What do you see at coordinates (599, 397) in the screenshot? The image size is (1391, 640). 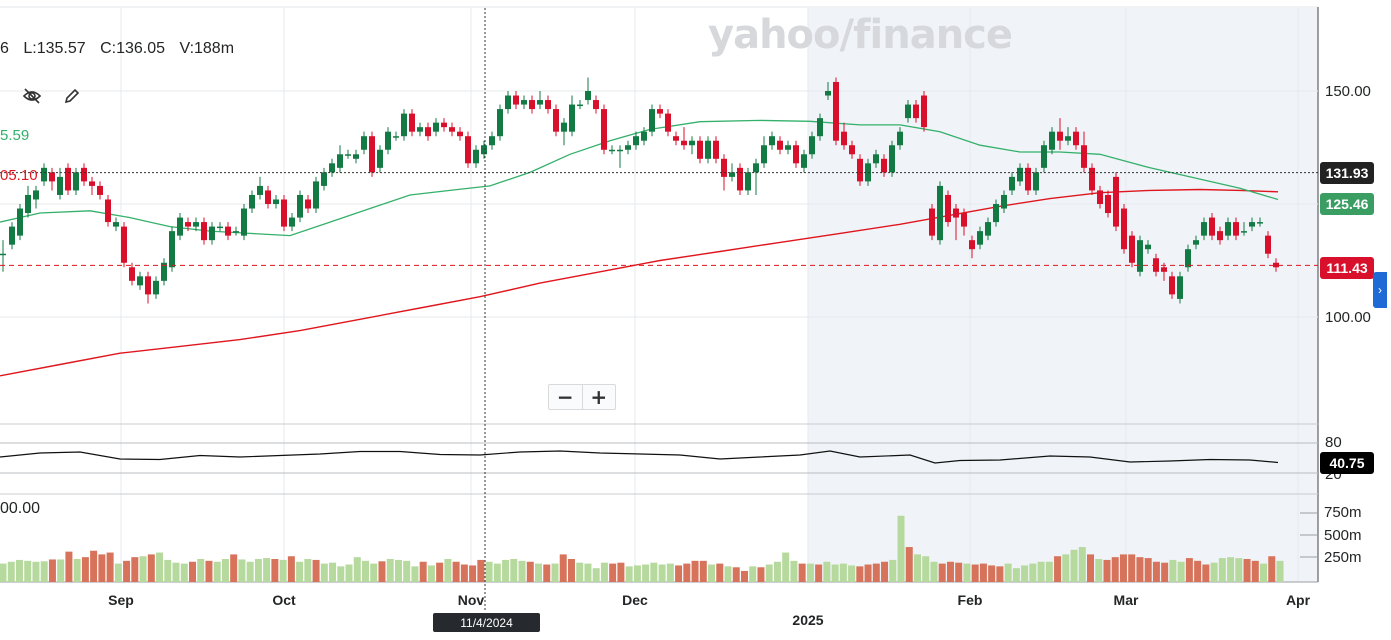 I see `zoom-in-button: +` at bounding box center [599, 397].